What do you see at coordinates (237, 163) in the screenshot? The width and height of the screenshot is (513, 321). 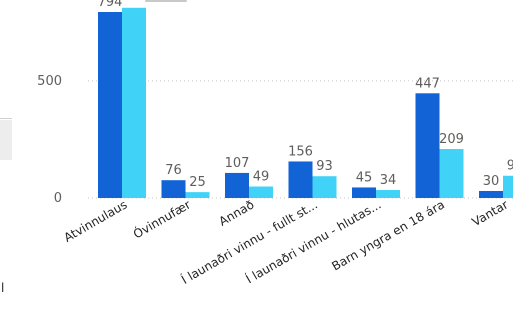 I see `data-label-anna-series-1: 107` at bounding box center [237, 163].